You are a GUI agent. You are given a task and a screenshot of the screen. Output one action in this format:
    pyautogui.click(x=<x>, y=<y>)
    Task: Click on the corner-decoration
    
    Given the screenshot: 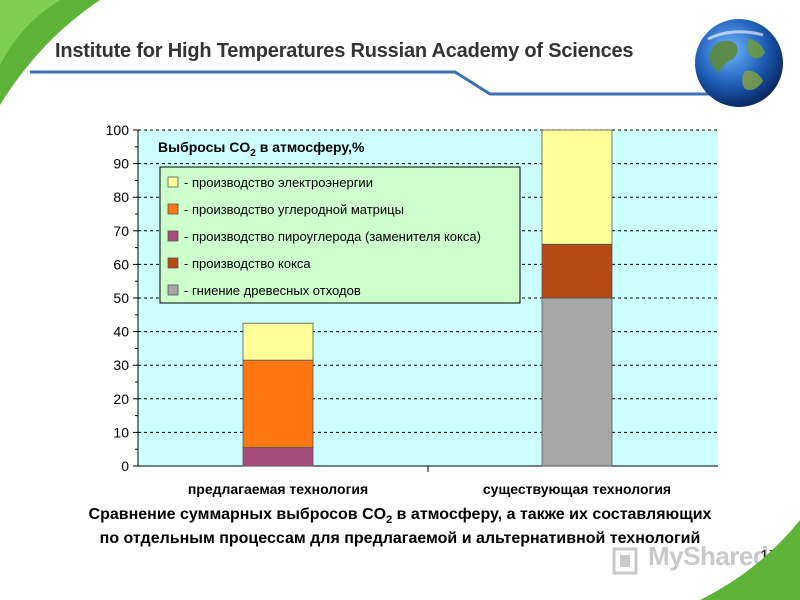 What is the action you would take?
    pyautogui.click(x=50, y=52)
    